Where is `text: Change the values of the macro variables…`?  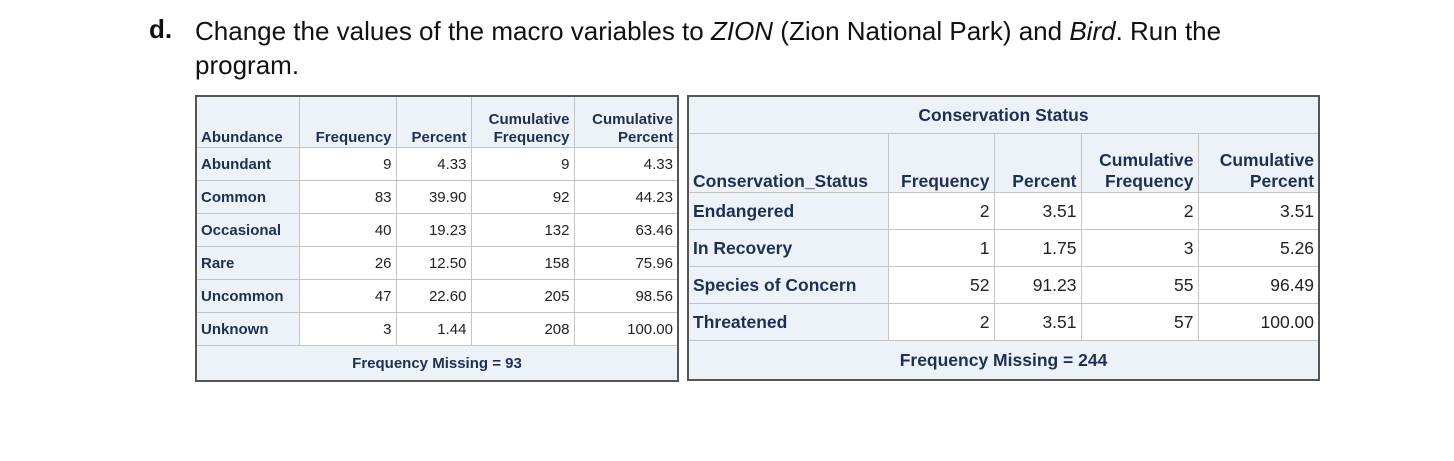 text: Change the values of the macro variables… is located at coordinates (453, 31).